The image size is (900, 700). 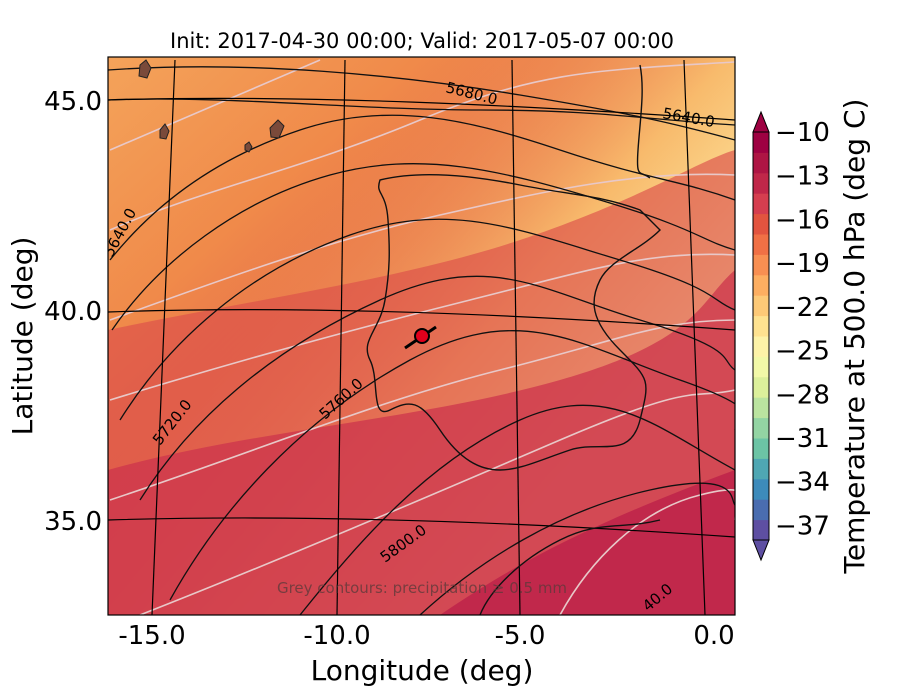 What do you see at coordinates (73, 102) in the screenshot?
I see `y-tick-label: 45.0` at bounding box center [73, 102].